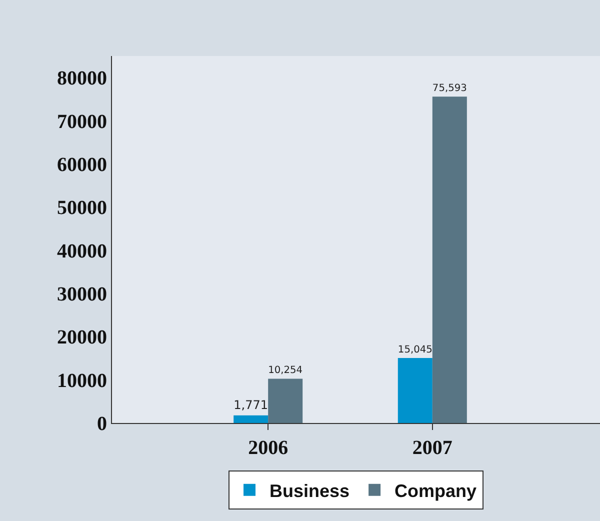  I want to click on y-tick-label: 50000, so click(82, 208).